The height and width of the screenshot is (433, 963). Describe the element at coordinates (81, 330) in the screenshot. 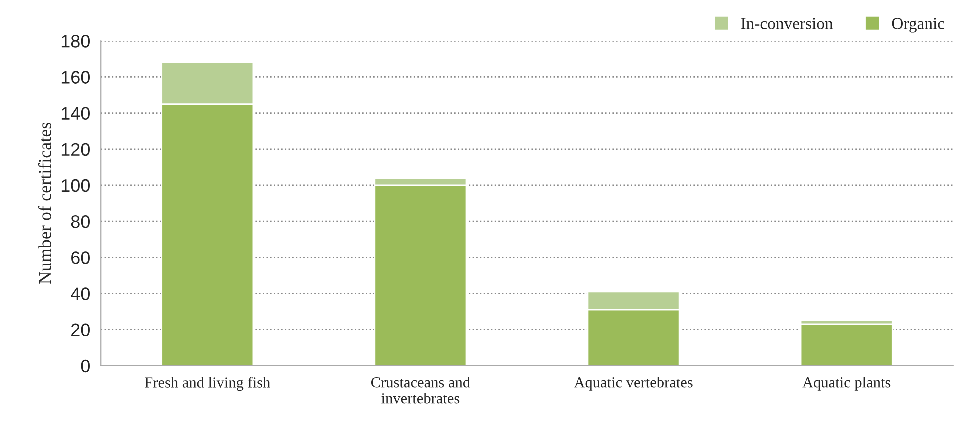

I see `y-tick-label: 20` at that location.